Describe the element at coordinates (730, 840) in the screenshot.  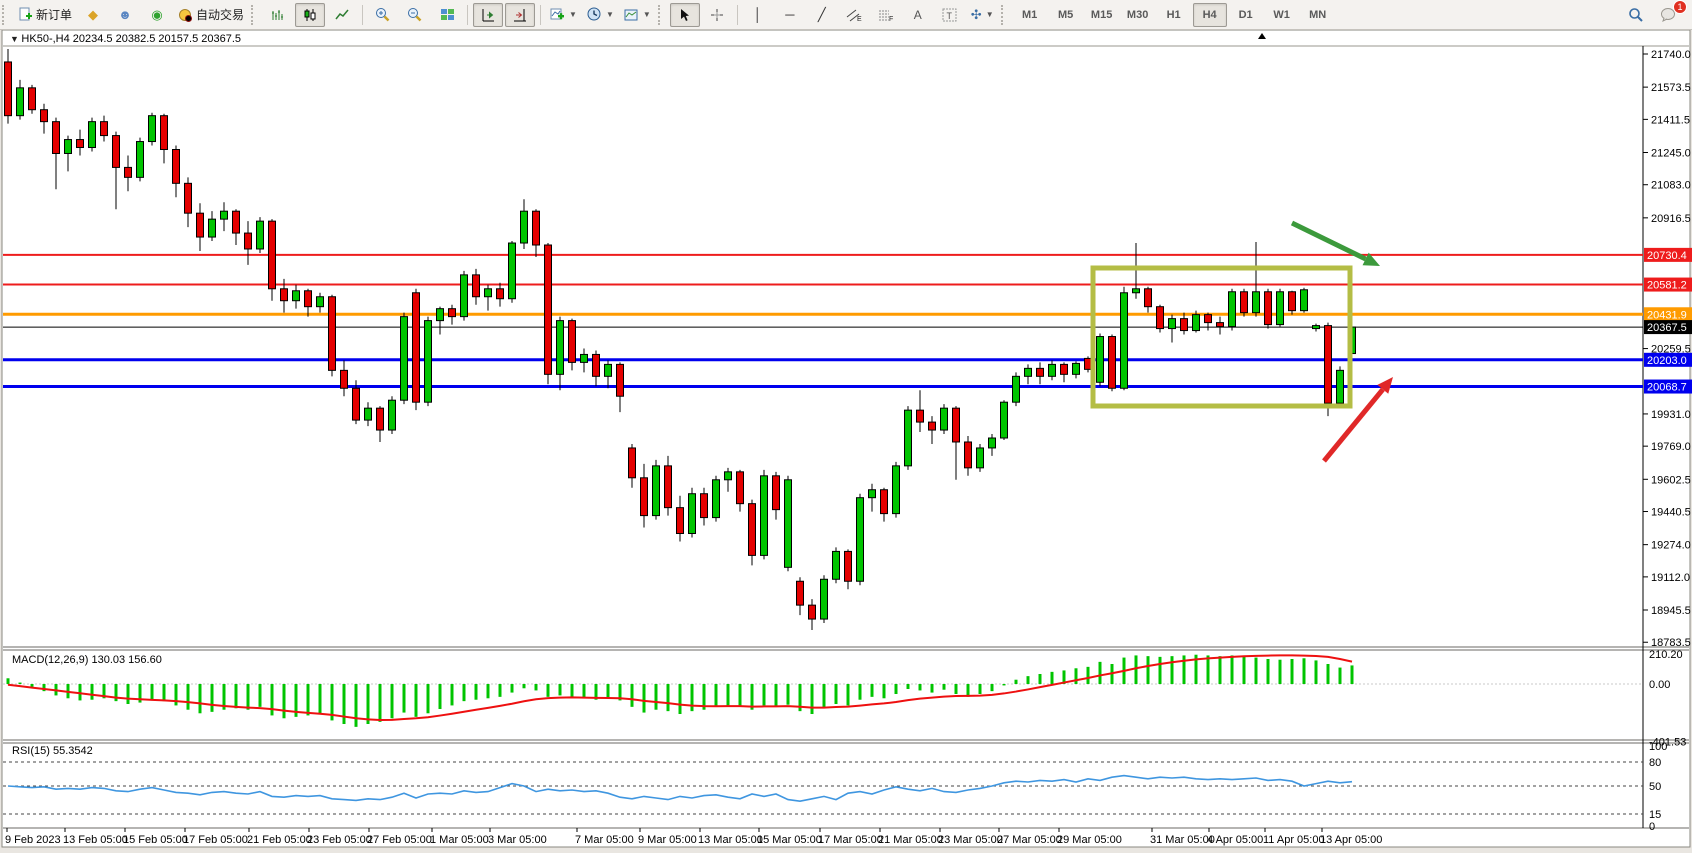
I see `time-tick-label: 13 Mar 05:00` at that location.